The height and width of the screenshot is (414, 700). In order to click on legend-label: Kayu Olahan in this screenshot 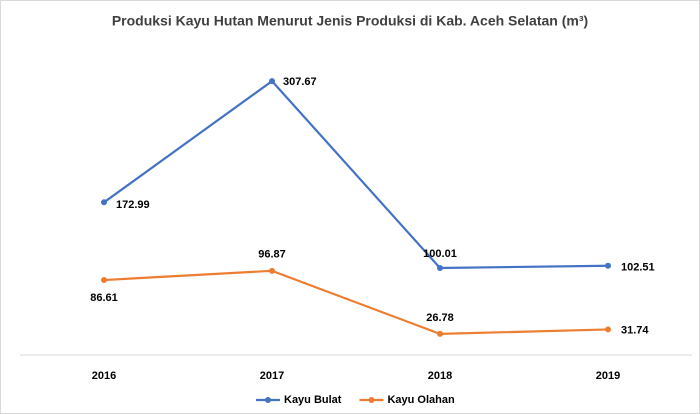, I will do `click(421, 400)`.